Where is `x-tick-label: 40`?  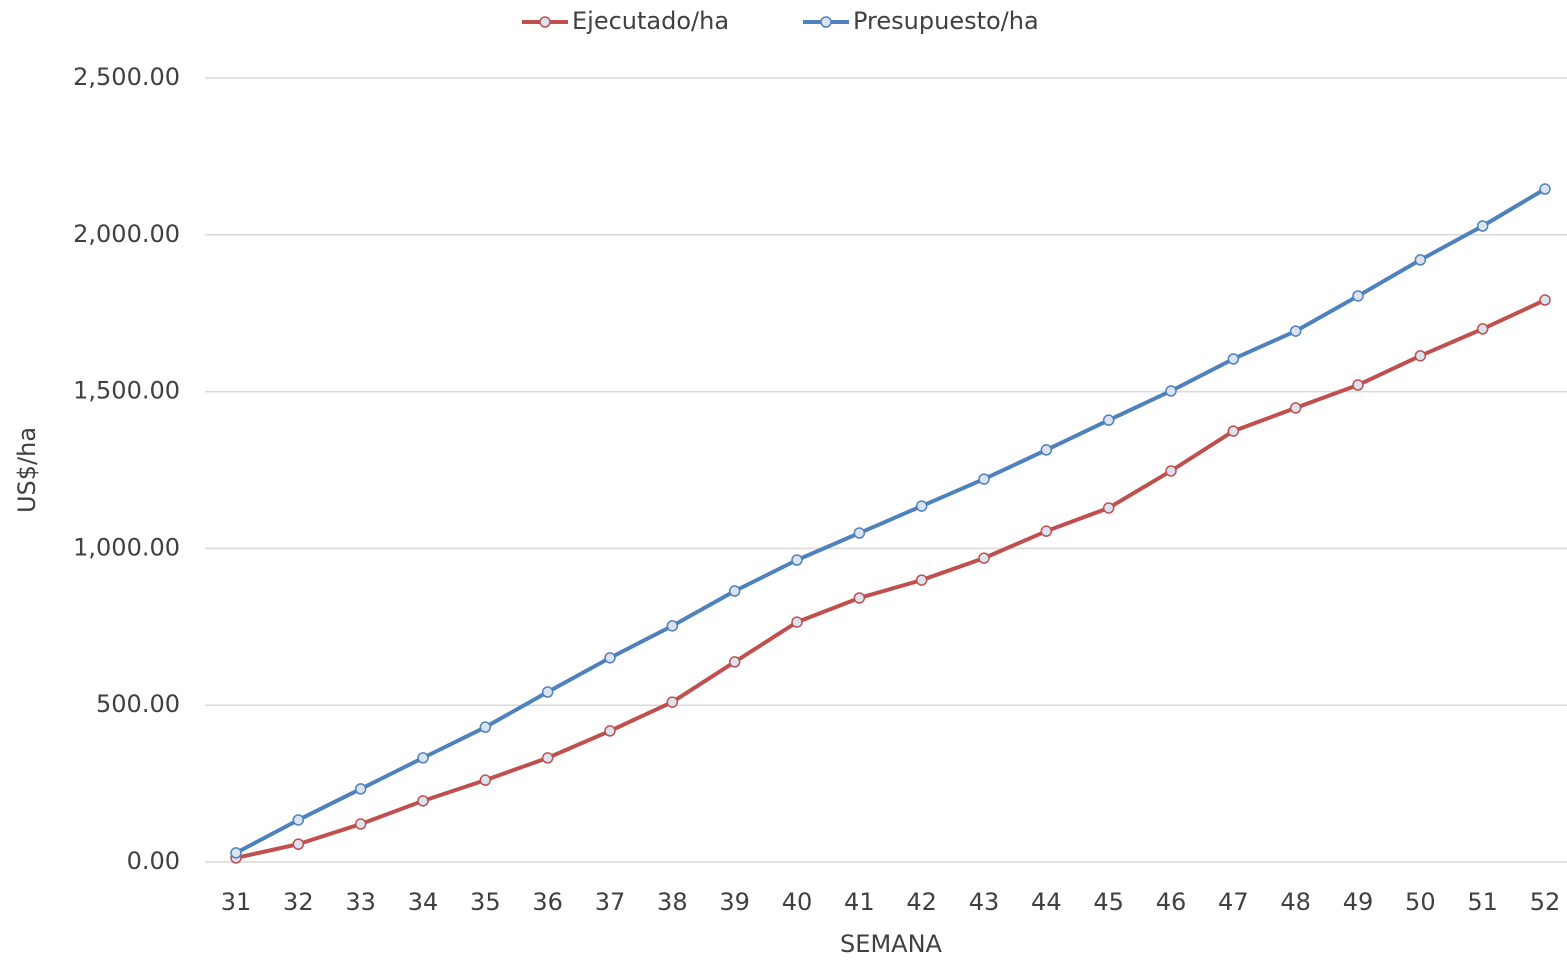
x-tick-label: 40 is located at coordinates (797, 902).